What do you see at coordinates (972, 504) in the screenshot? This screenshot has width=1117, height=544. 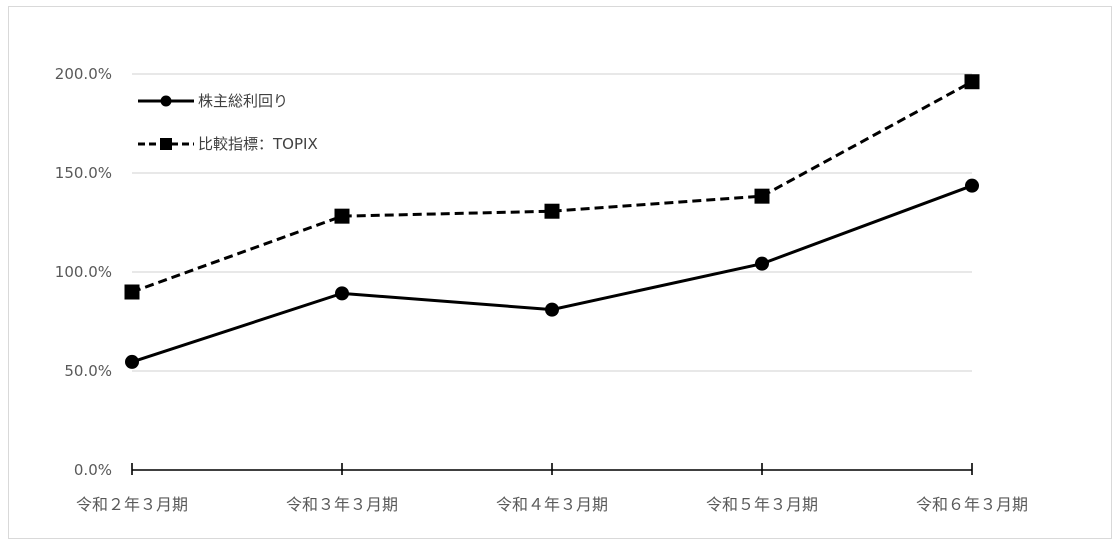 I see `x-tick-label: 令和６年３月期` at bounding box center [972, 504].